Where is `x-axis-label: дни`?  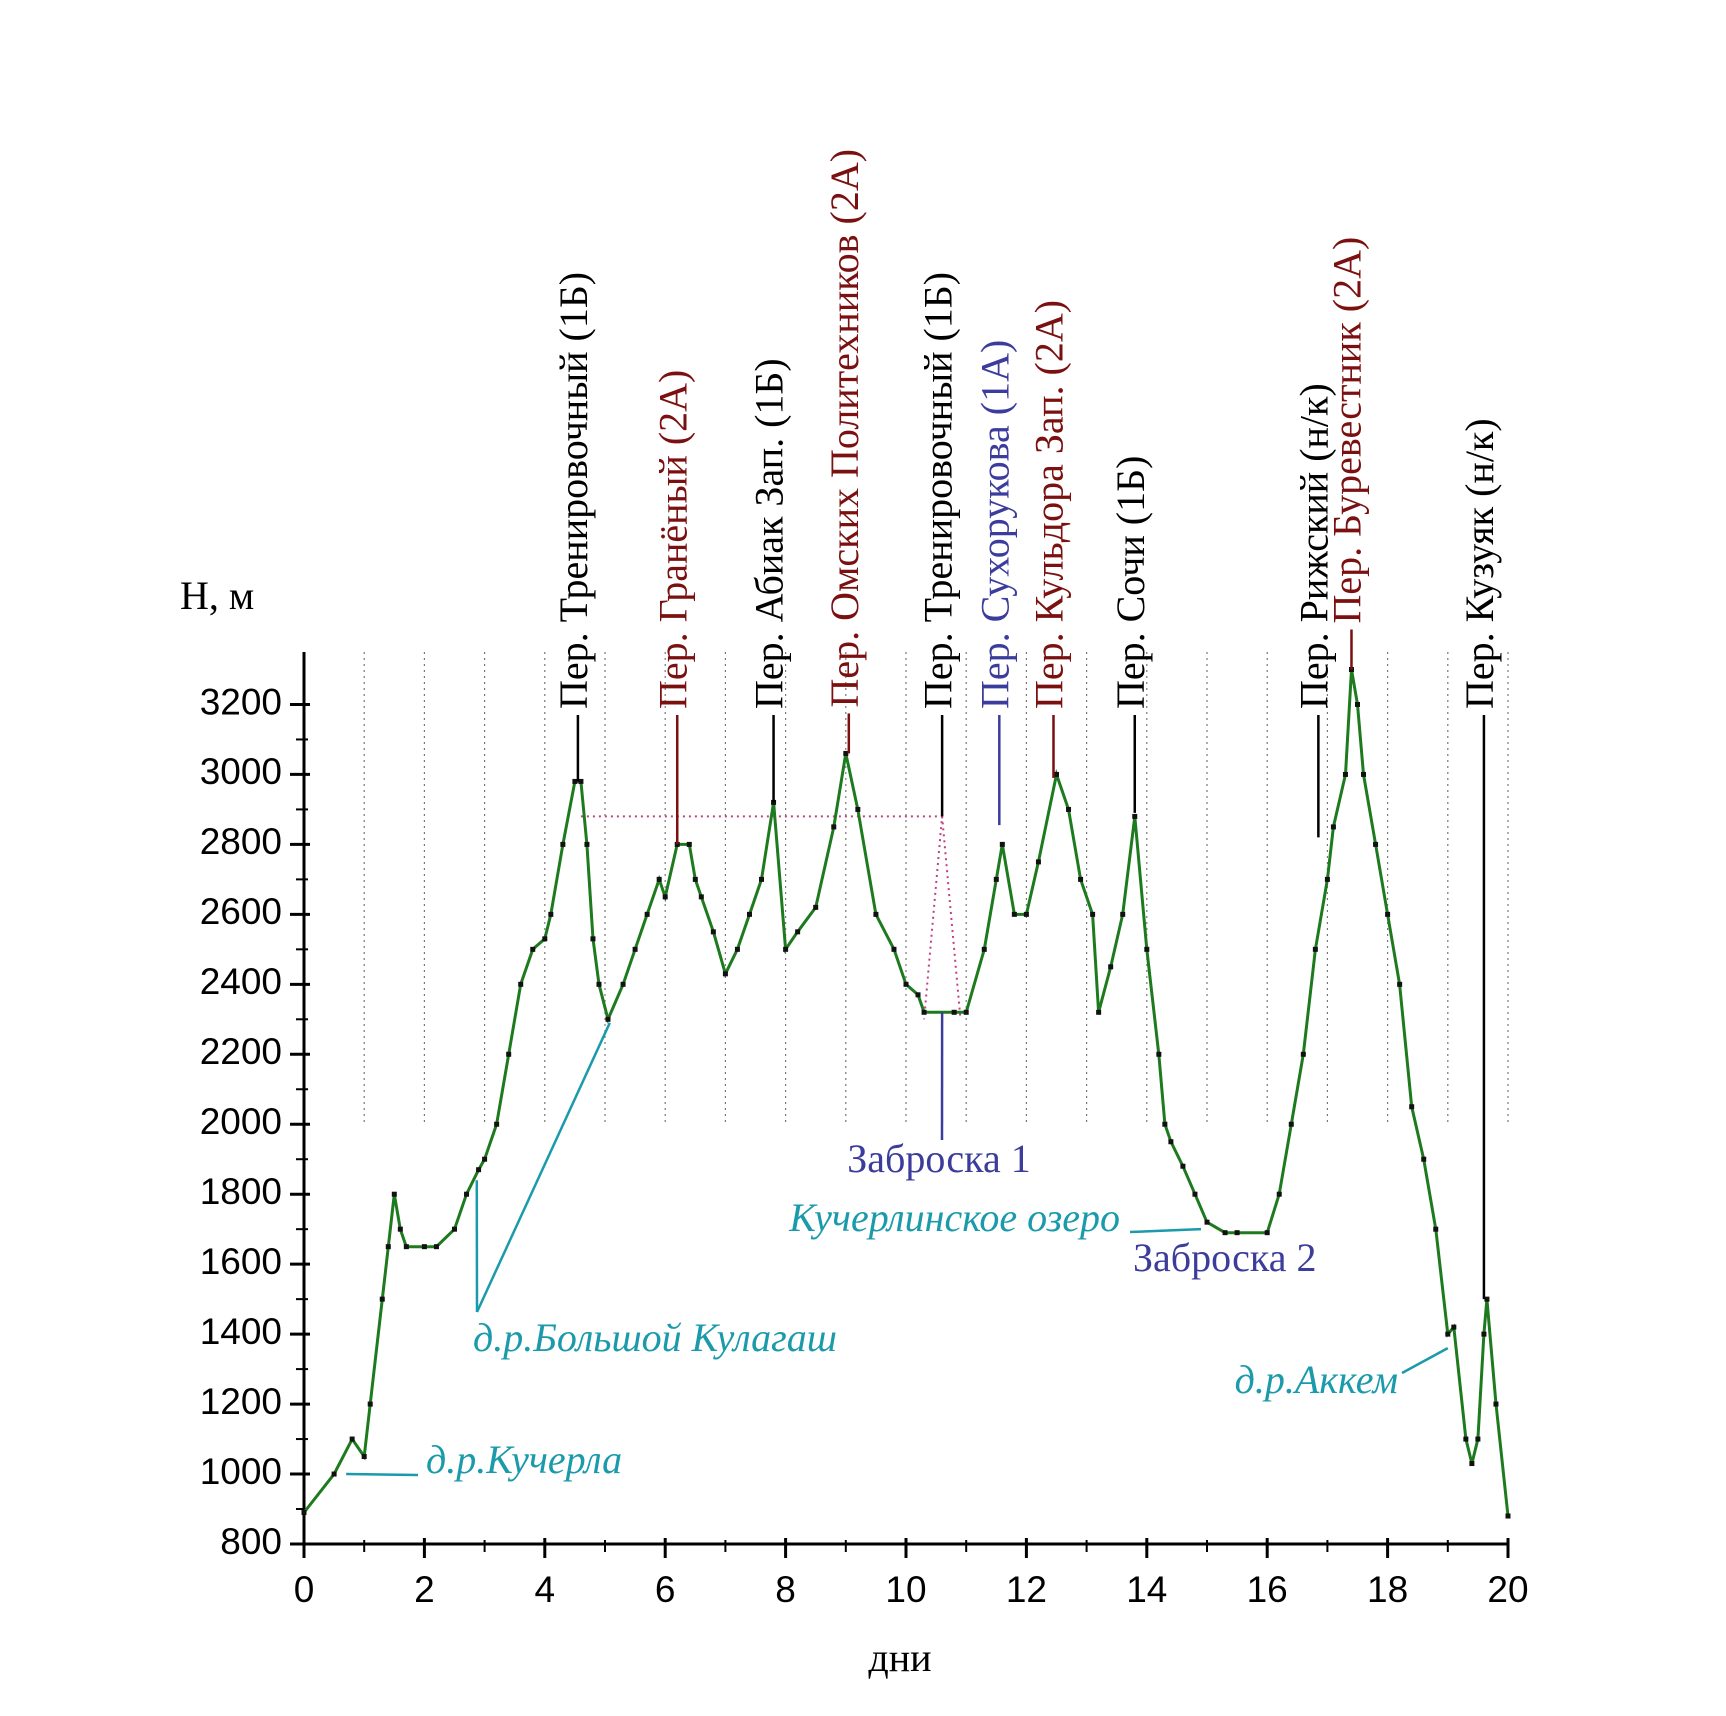 x-axis-label: дни is located at coordinates (899, 1657).